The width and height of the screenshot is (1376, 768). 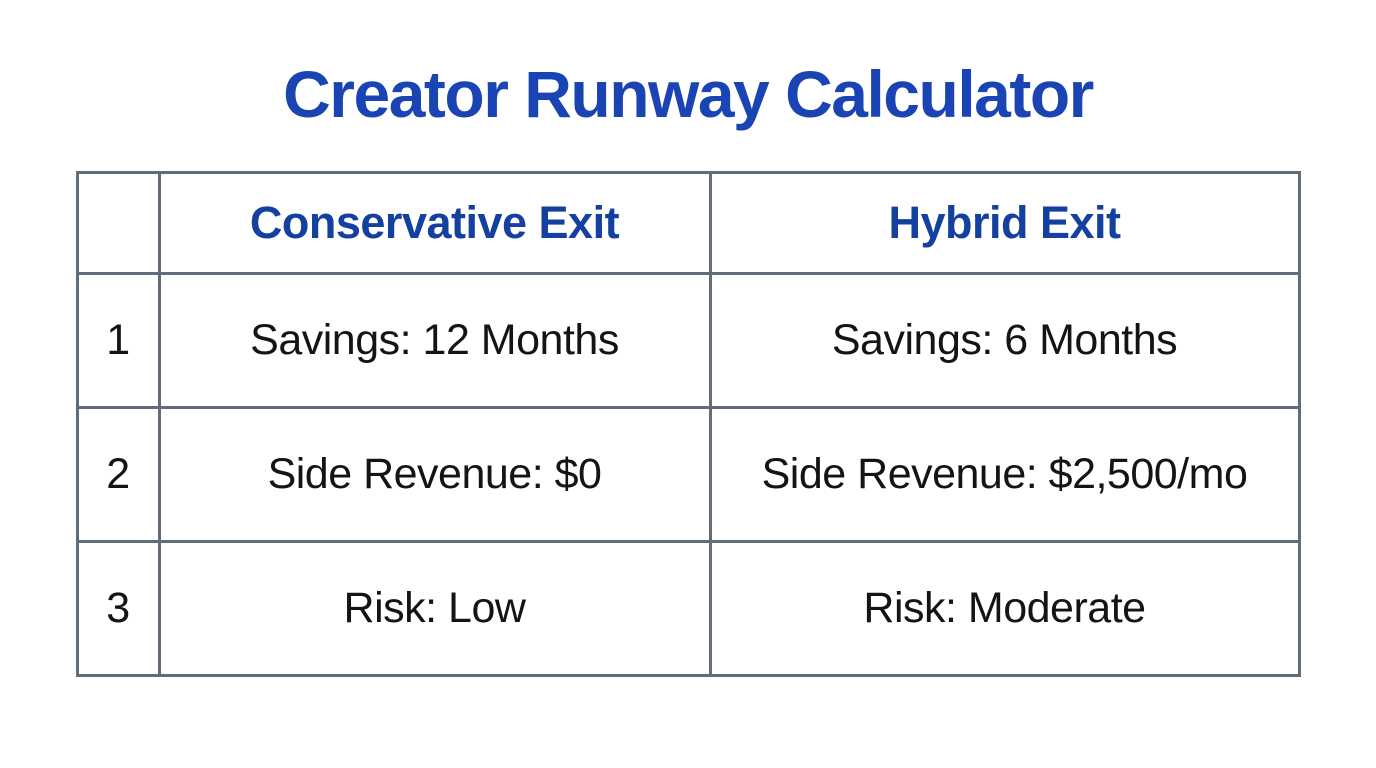 What do you see at coordinates (1004, 474) in the screenshot?
I see `table-cell-hybrid-revenue: Side Revenue: $2,500/mo` at bounding box center [1004, 474].